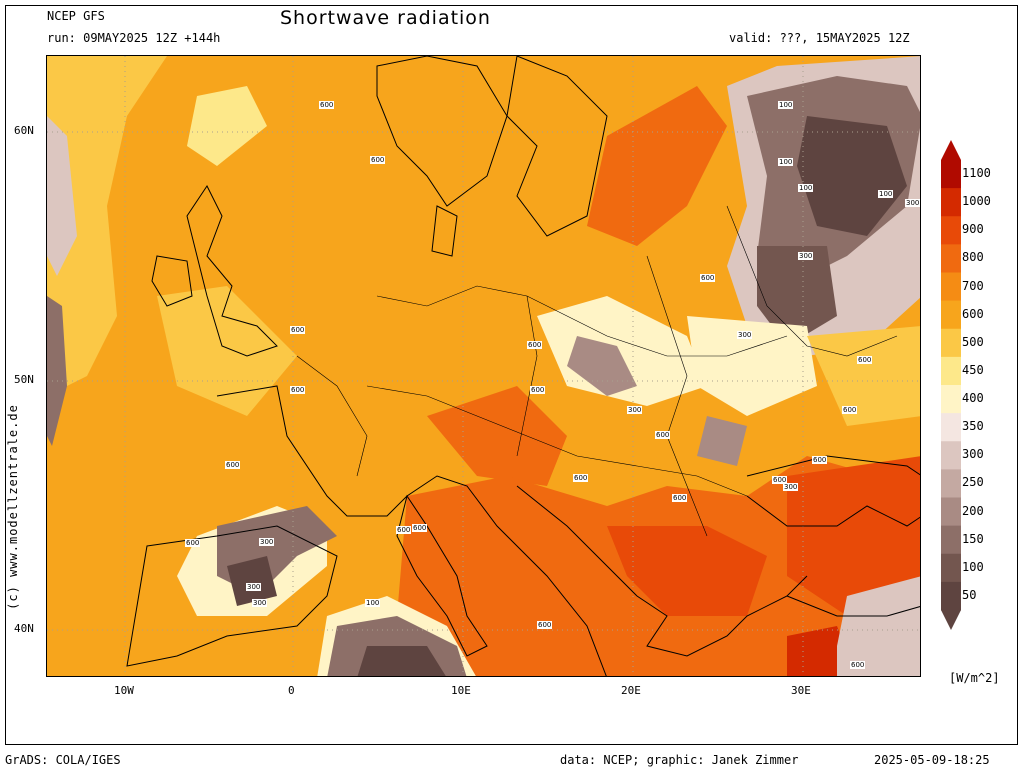  Describe the element at coordinates (76, 16) in the screenshot. I see `model-label: NCEP GFS` at that location.